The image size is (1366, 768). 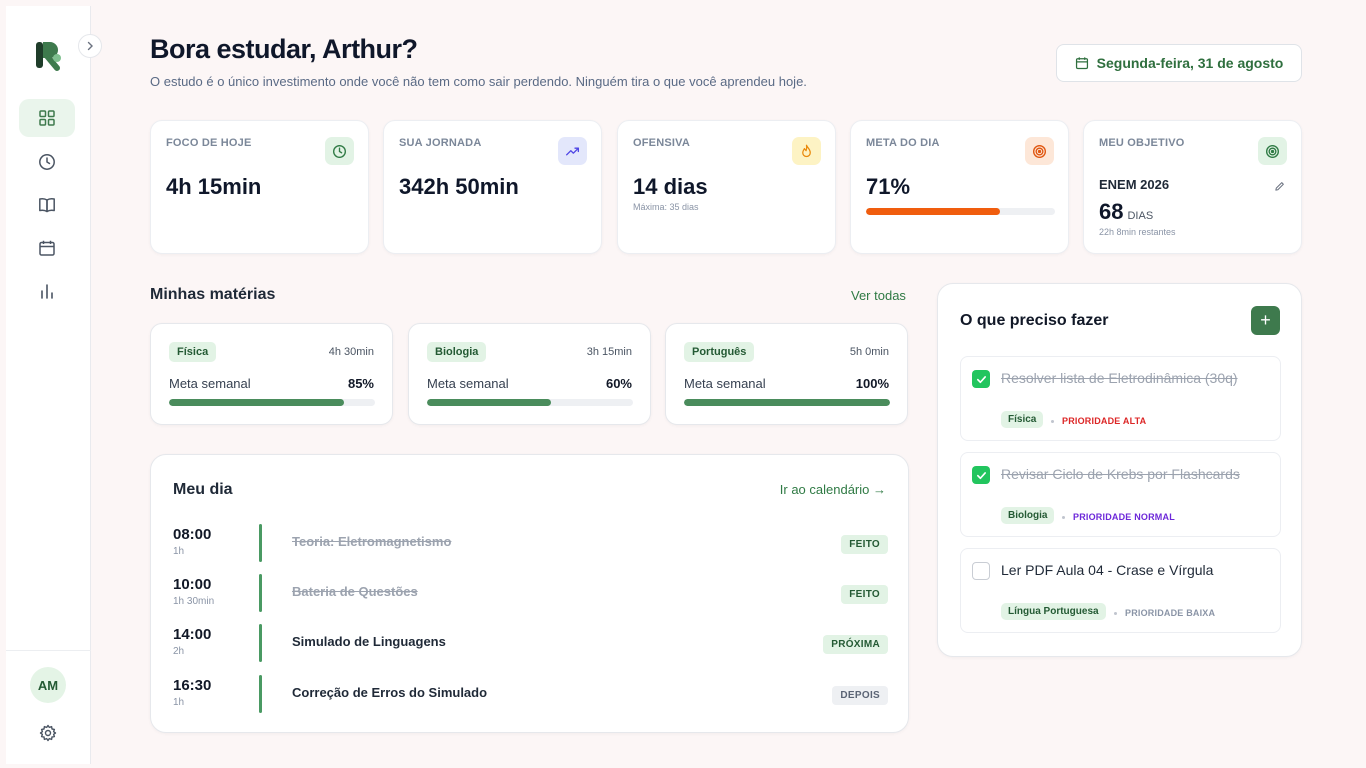 I want to click on subject-progress-fill, so click(x=489, y=402).